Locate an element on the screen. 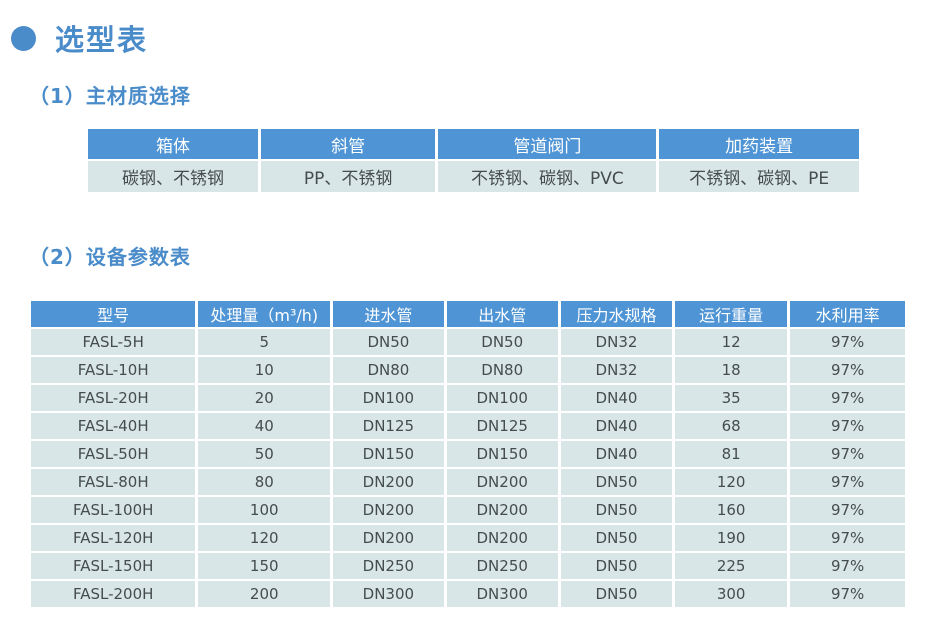 The image size is (929, 641). table-cell: 68 is located at coordinates (731, 426).